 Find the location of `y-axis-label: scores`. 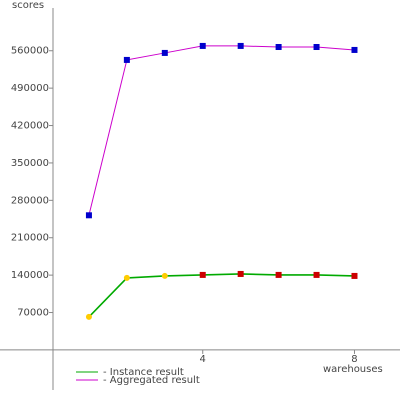

y-axis-label: scores is located at coordinates (28, 5).